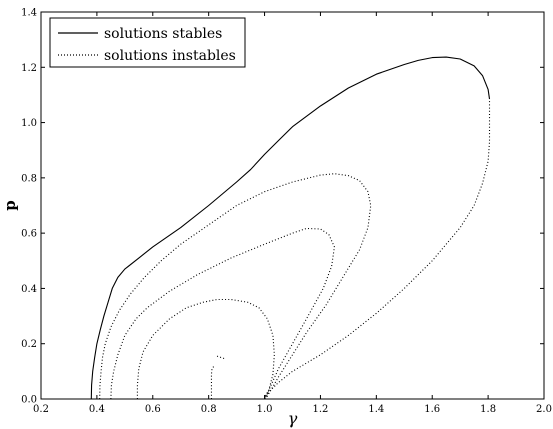 The width and height of the screenshot is (553, 429). I want to click on legend-label-stable: solutions stables, so click(163, 34).